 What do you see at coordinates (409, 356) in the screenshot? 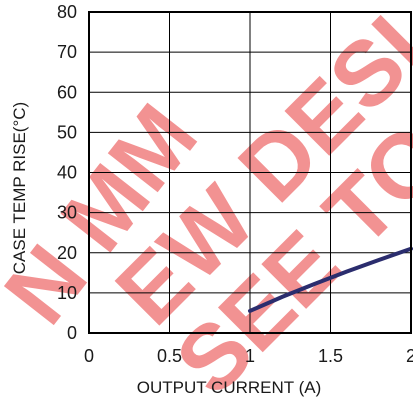
I see `x-tick-label: 2` at bounding box center [409, 356].